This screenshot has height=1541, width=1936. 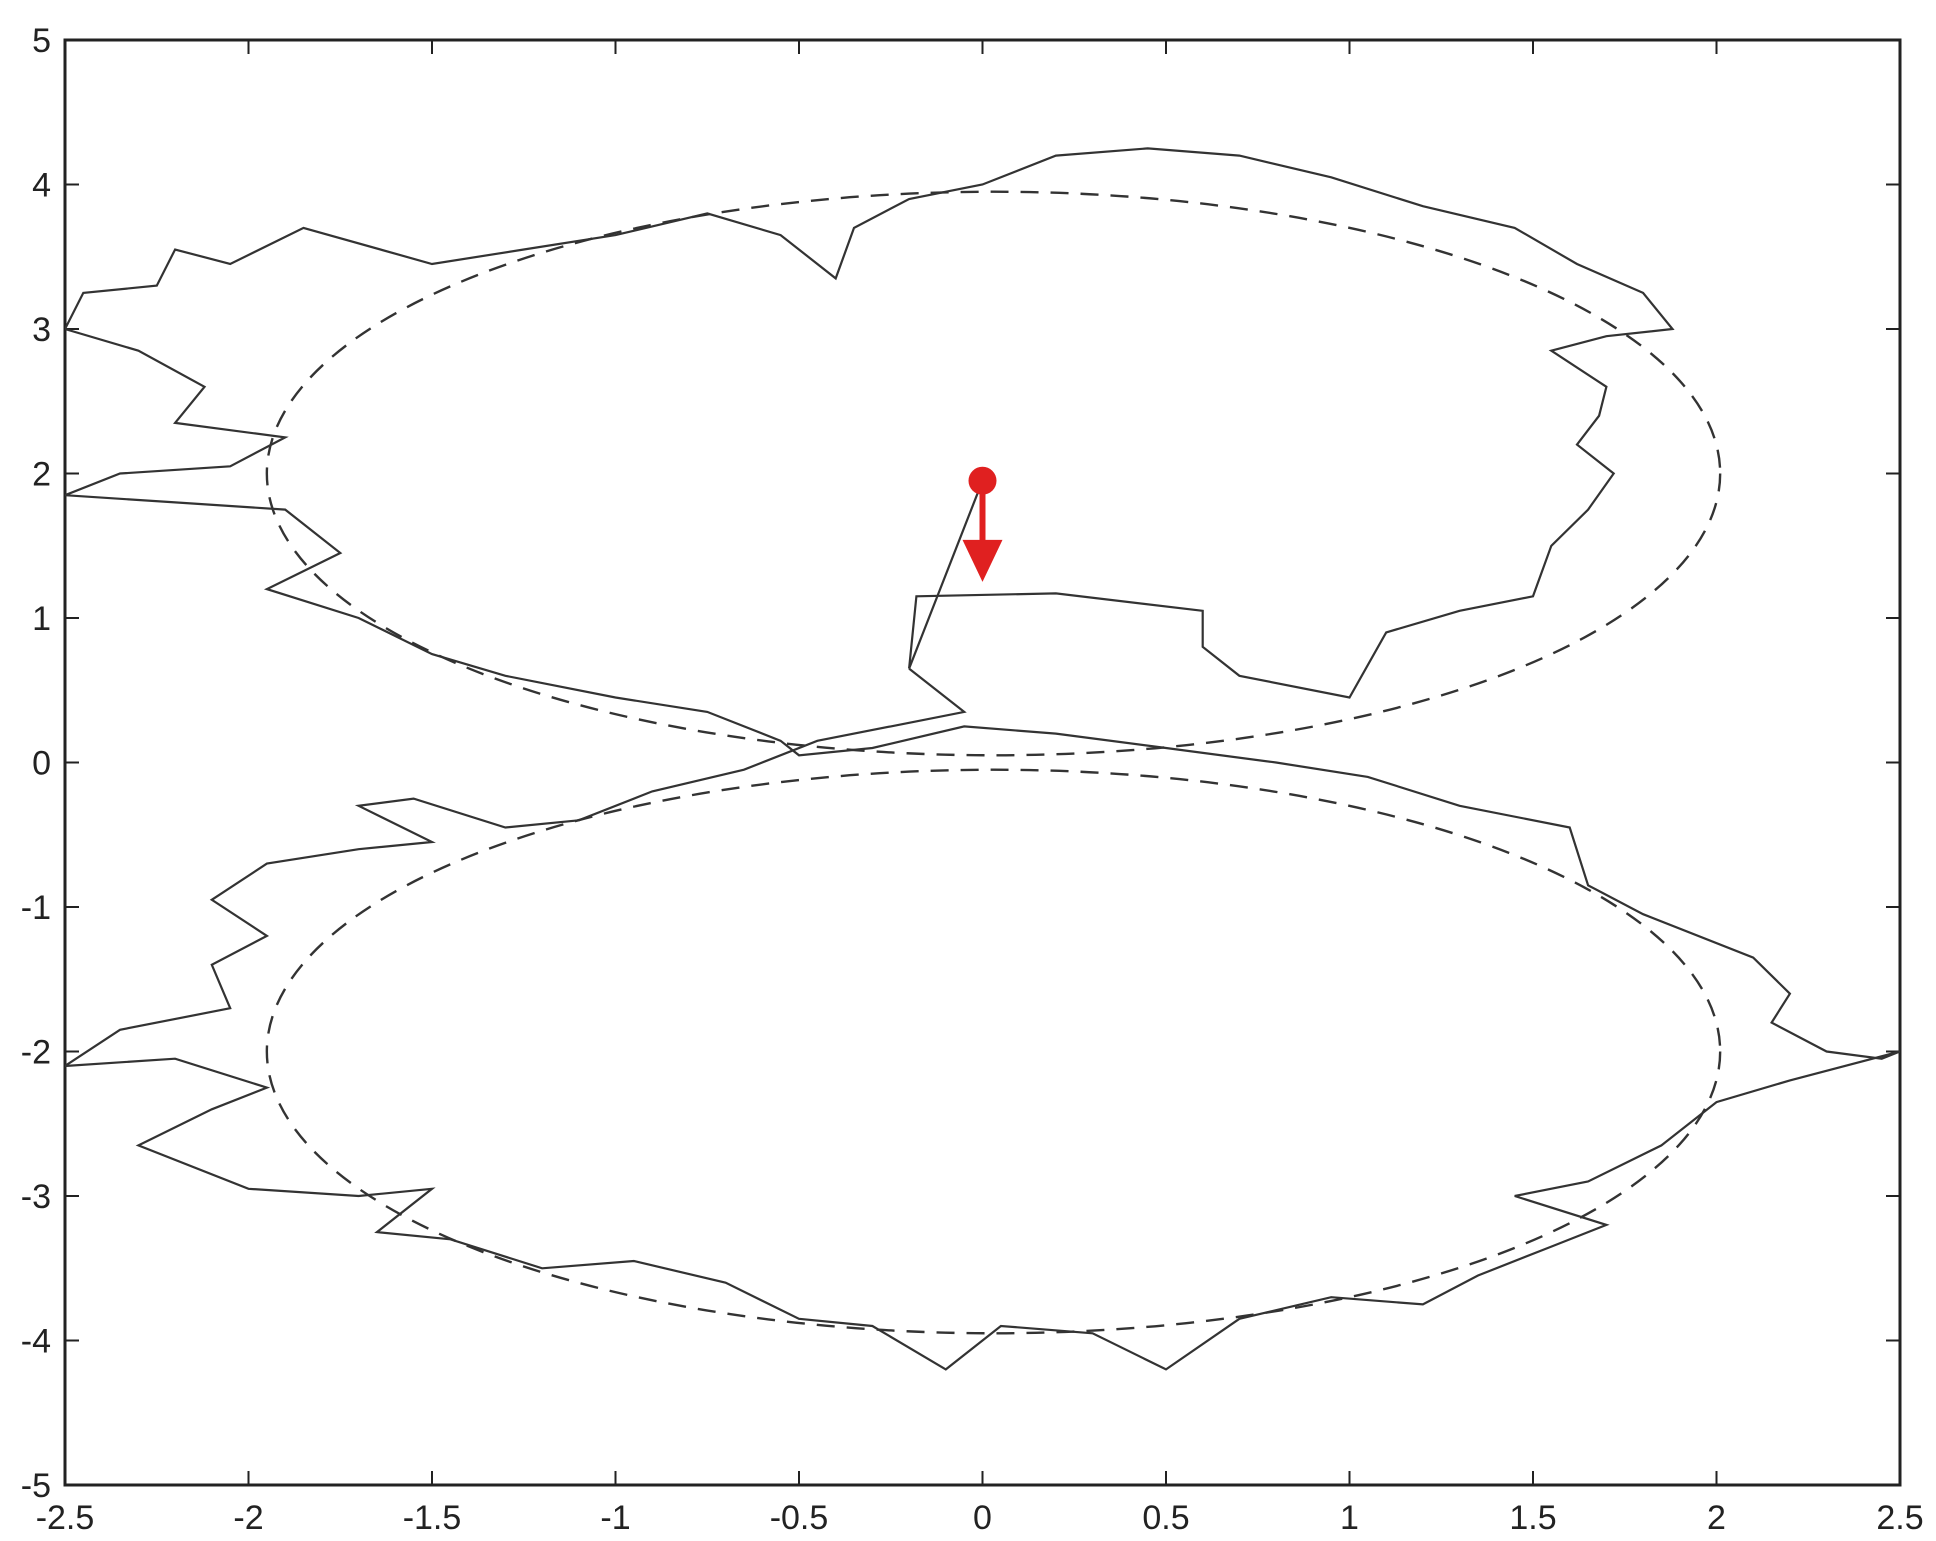 What do you see at coordinates (41, 475) in the screenshot?
I see `y-tick-label: 2` at bounding box center [41, 475].